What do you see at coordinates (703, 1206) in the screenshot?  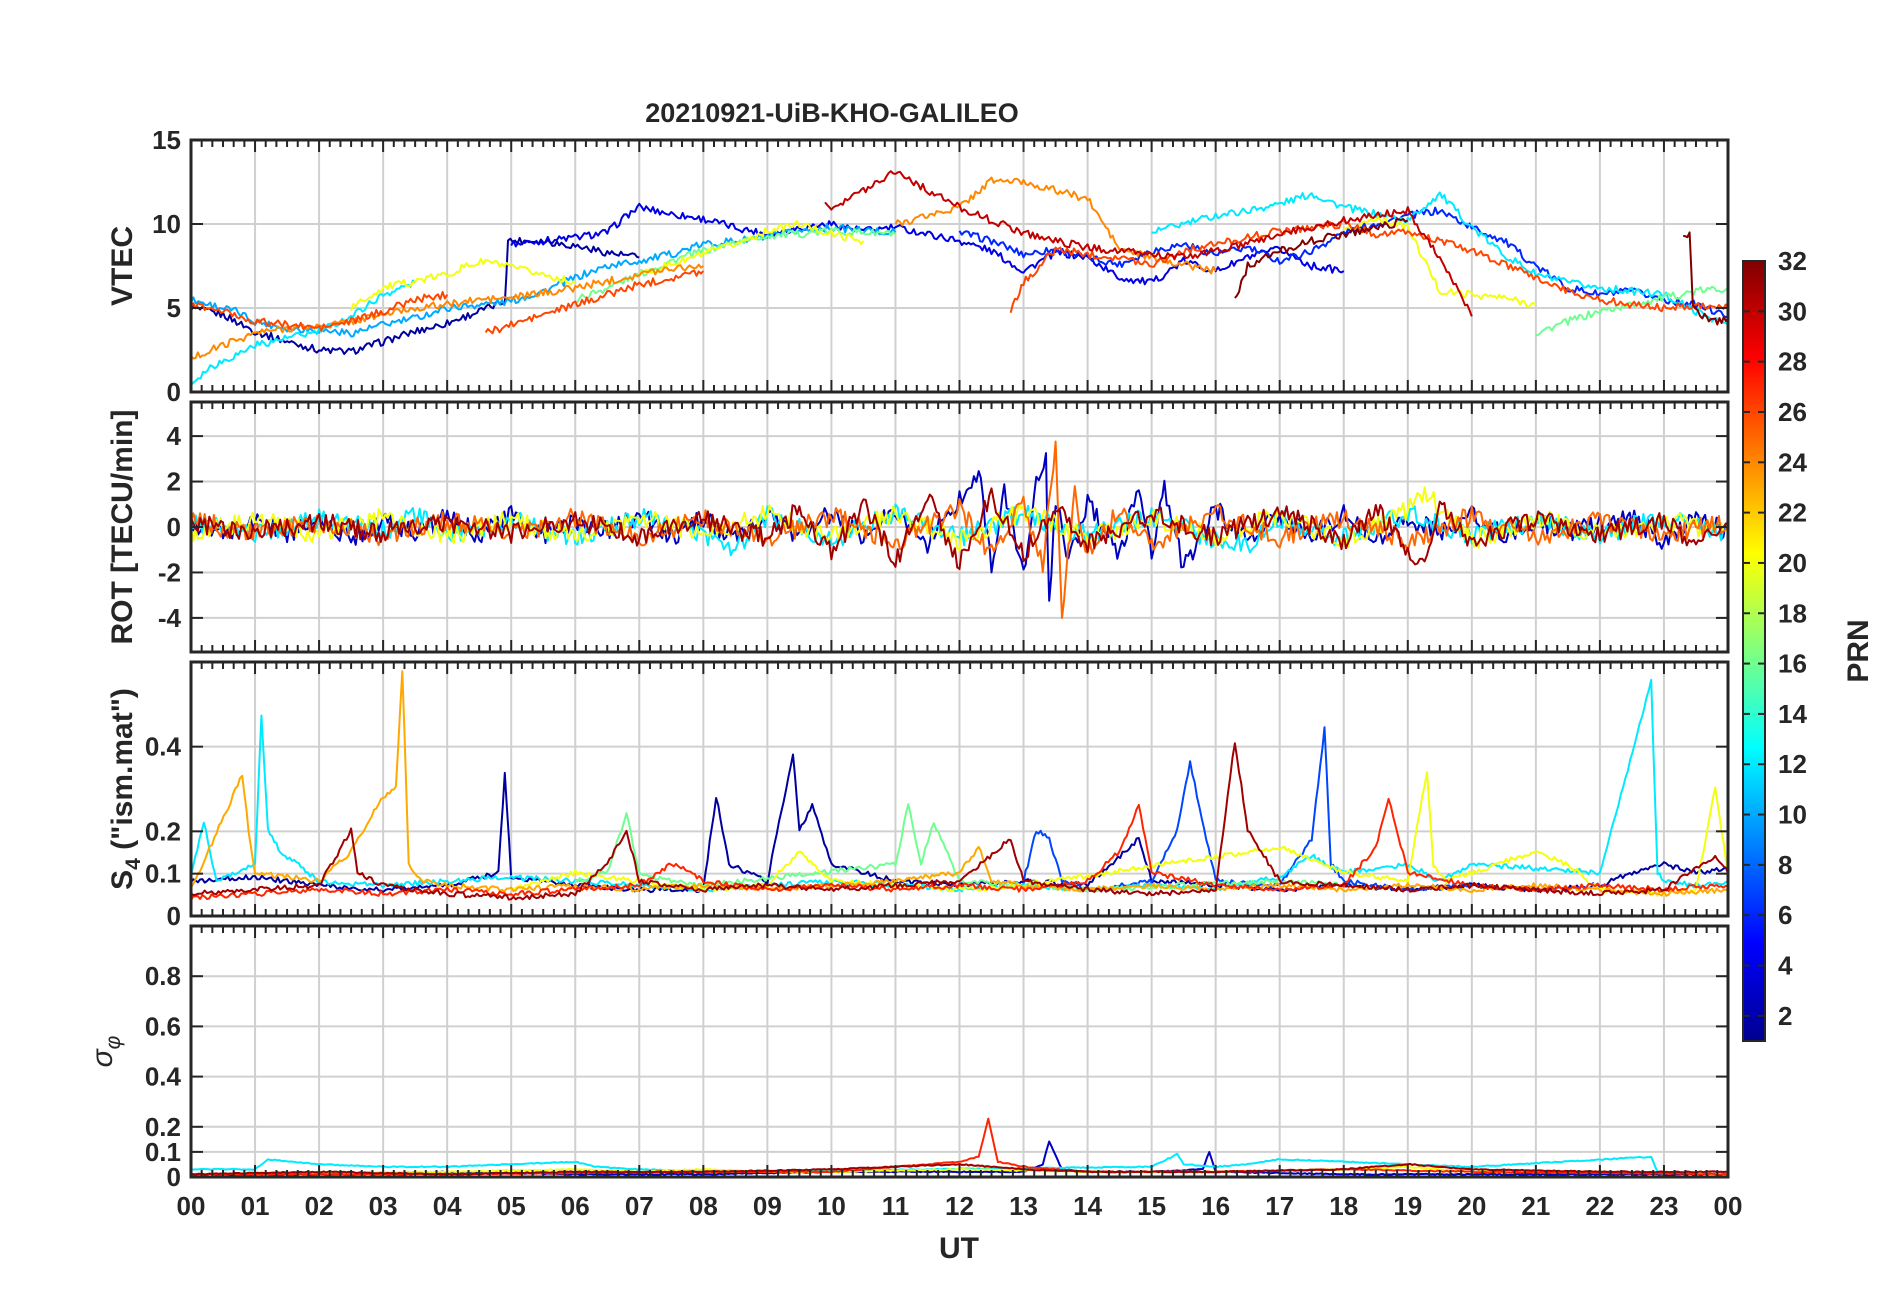 I see `x-tick-label: 08` at bounding box center [703, 1206].